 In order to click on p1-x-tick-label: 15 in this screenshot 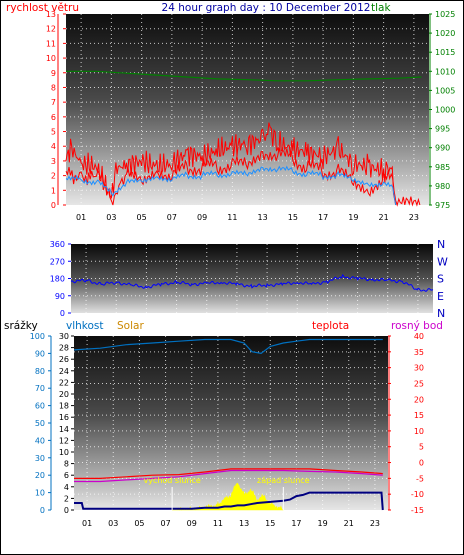, I will do `click(293, 217)`.